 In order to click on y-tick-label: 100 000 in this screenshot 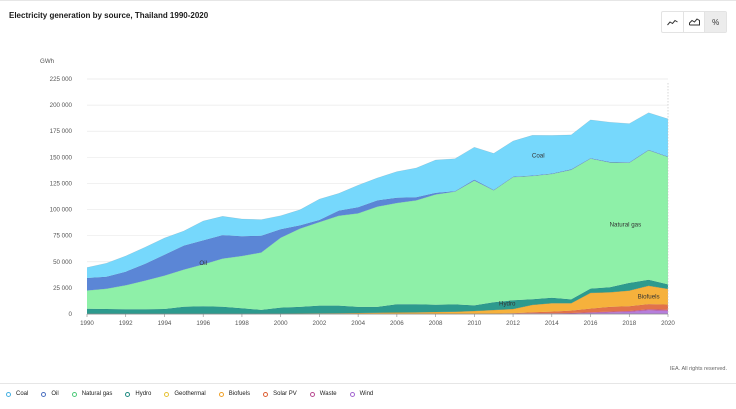, I will do `click(61, 210)`.